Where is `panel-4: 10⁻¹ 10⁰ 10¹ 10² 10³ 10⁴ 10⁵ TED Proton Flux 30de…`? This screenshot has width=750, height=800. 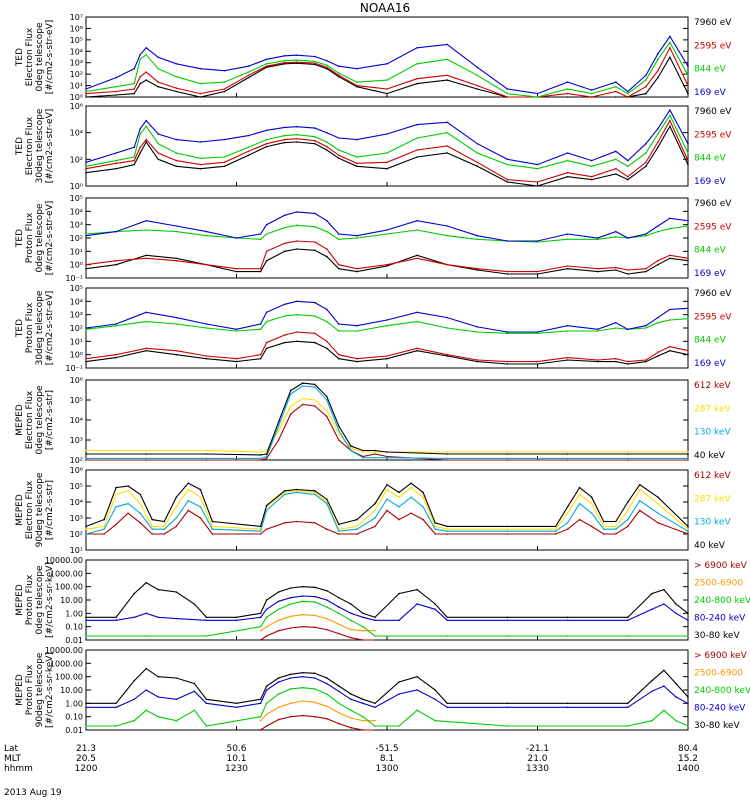
panel-4: 10⁻¹ 10⁰ 10¹ 10² 10³ 10⁴ 10⁵ TED Proton Flux 30de… is located at coordinates (373, 328).